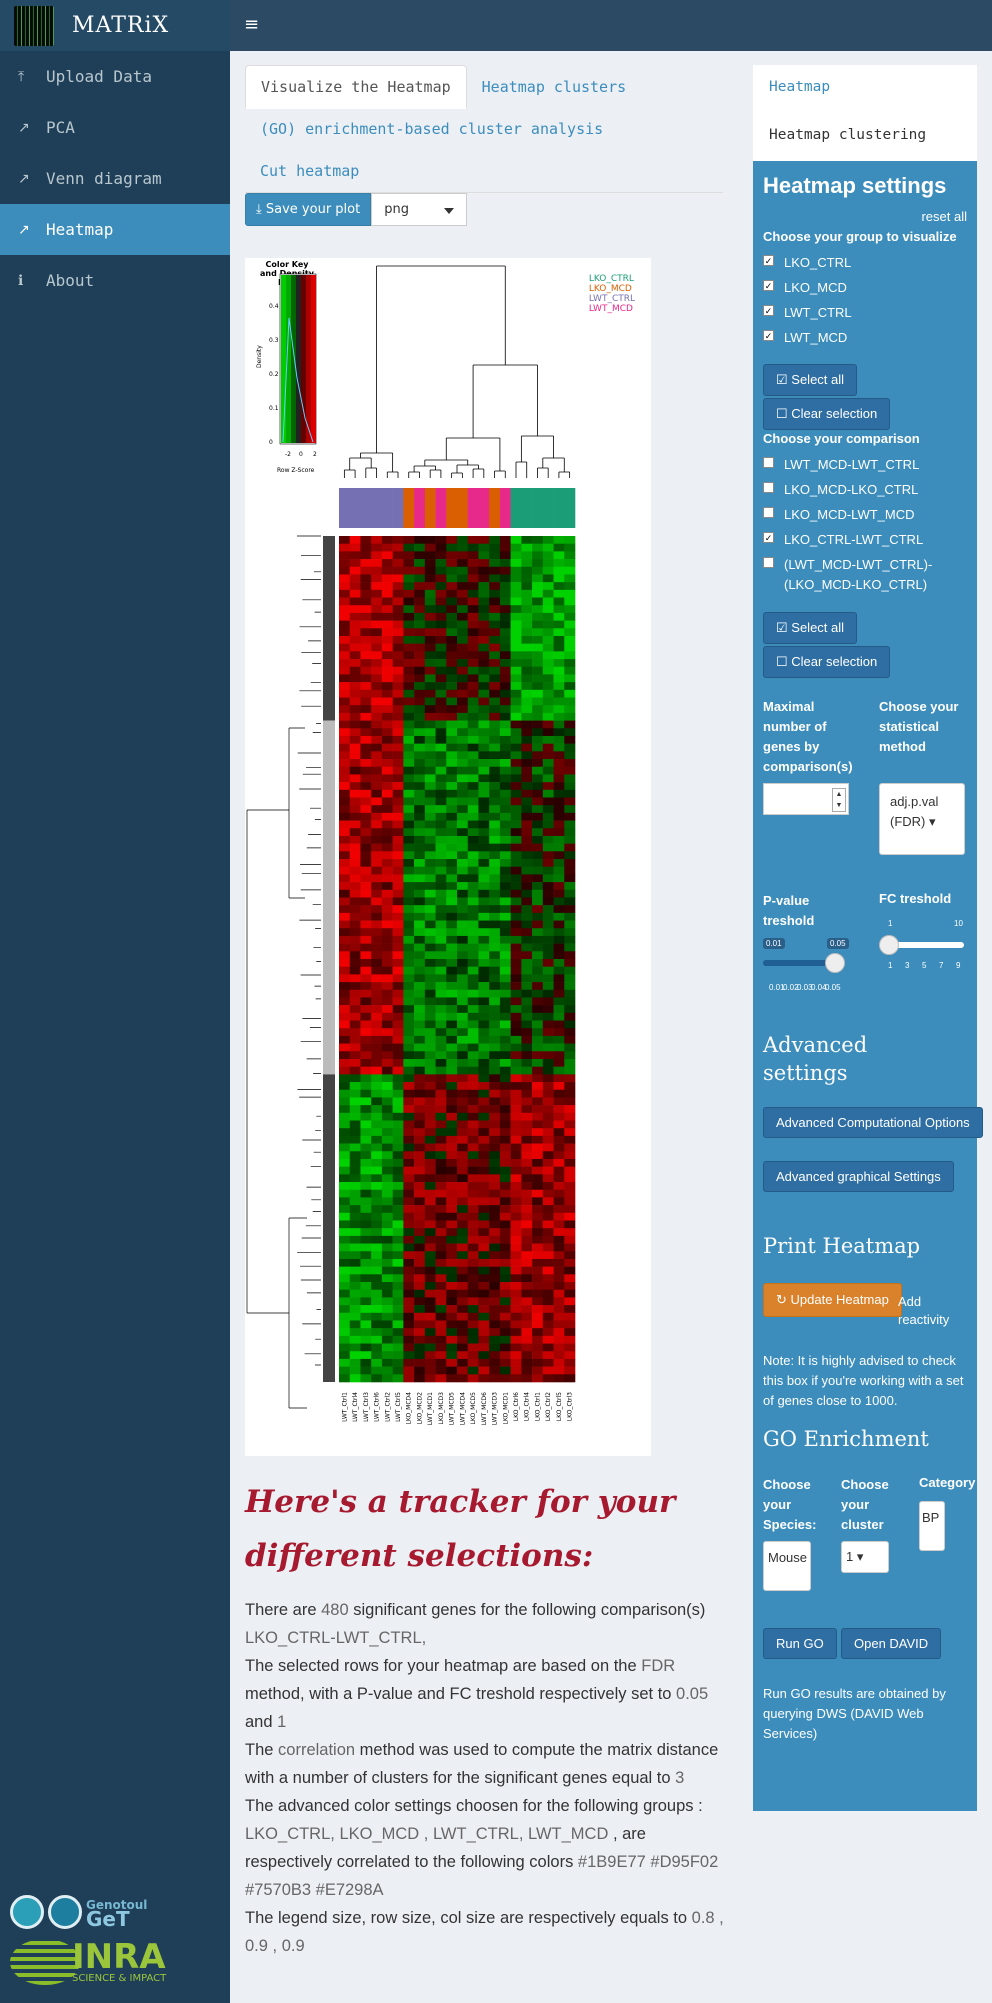 Image resolution: width=992 pixels, height=2003 pixels. Describe the element at coordinates (891, 1643) in the screenshot. I see `open-david-button: Open DAVID` at that location.